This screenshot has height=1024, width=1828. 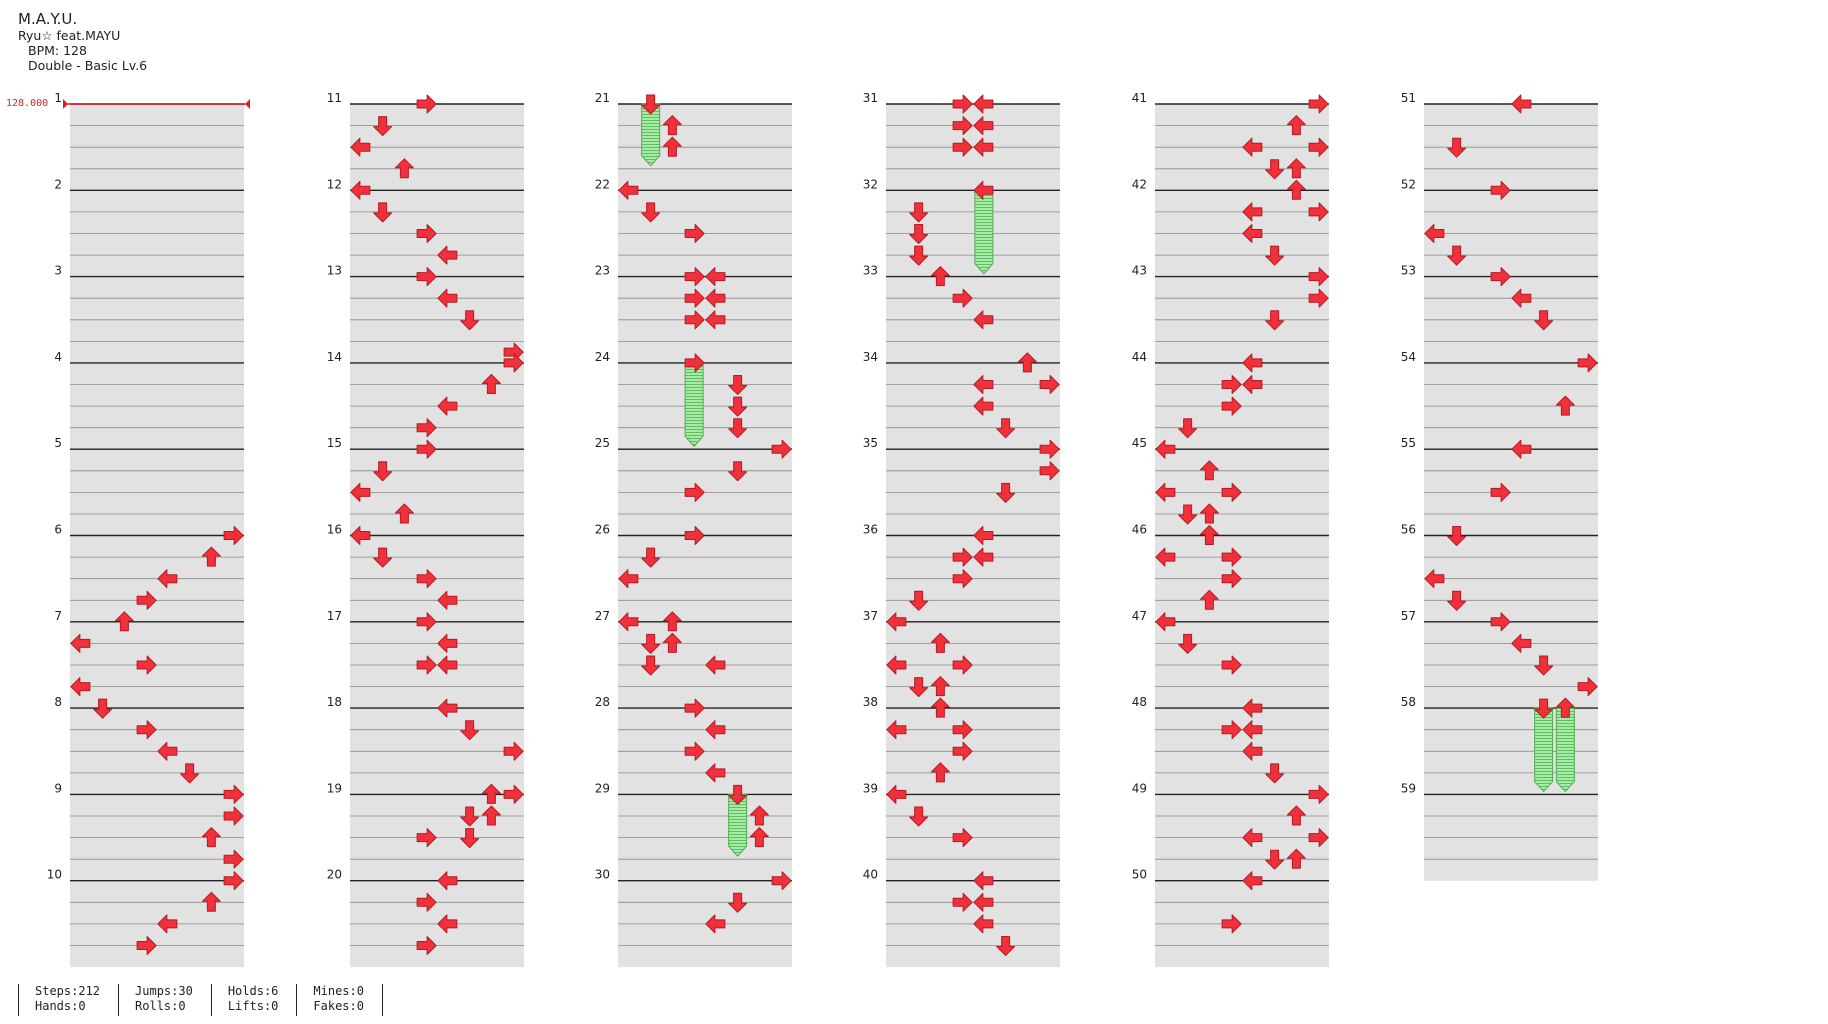 I want to click on measure-number: 47, so click(x=1139, y=616).